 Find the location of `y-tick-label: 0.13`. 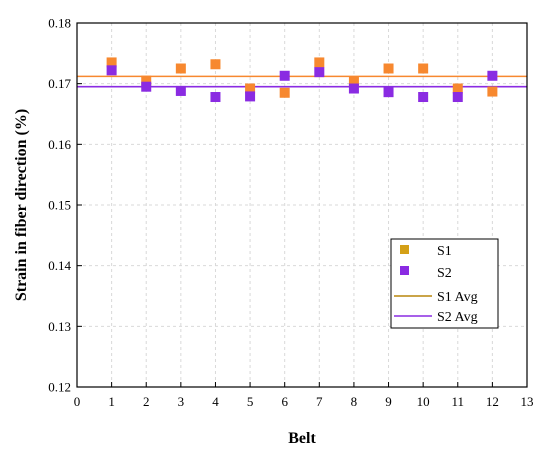

y-tick-label: 0.13 is located at coordinates (59, 326).